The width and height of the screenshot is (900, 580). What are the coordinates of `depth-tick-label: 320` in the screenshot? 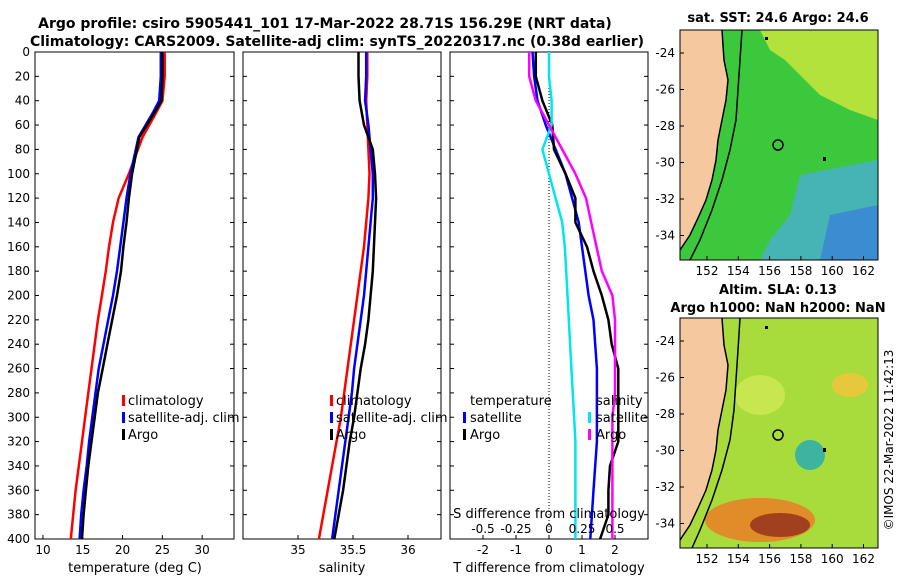 It's located at (18, 442).